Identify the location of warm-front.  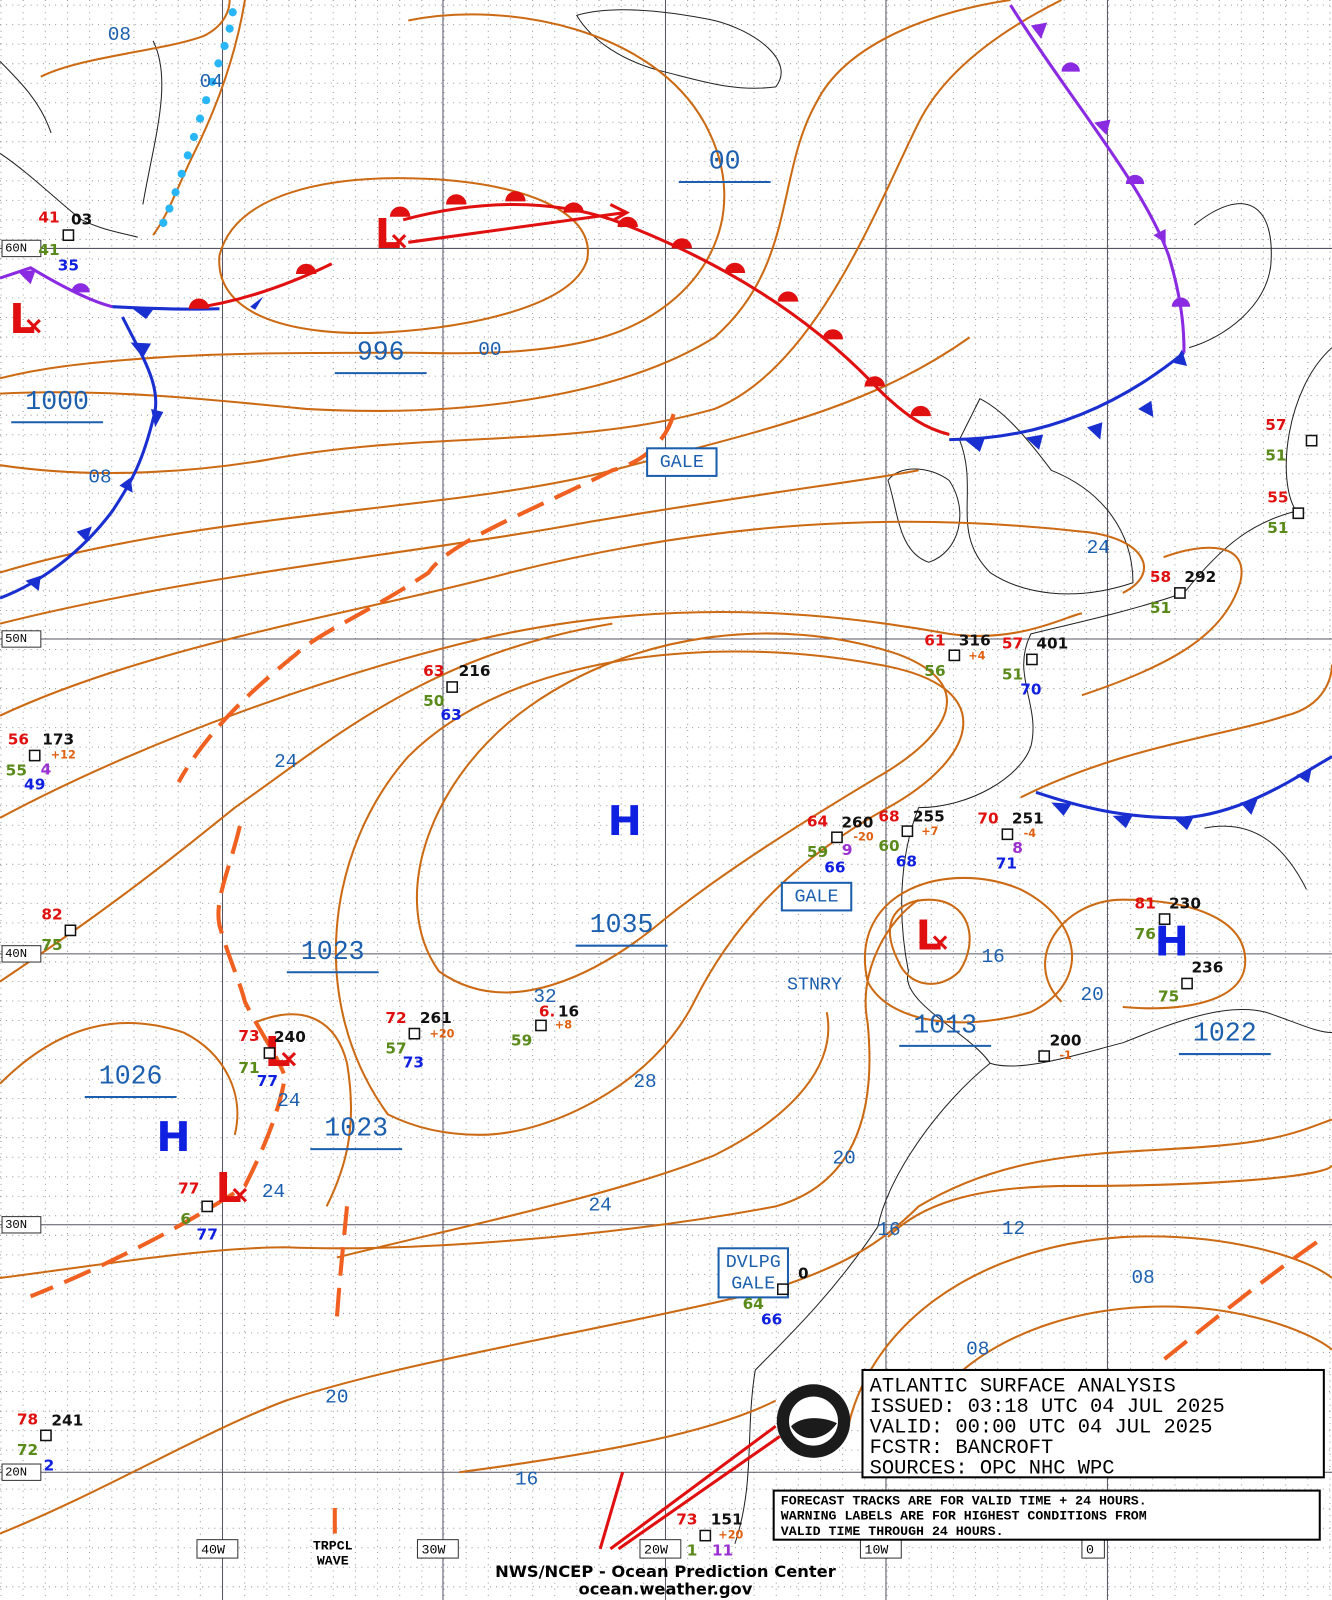
(676, 319).